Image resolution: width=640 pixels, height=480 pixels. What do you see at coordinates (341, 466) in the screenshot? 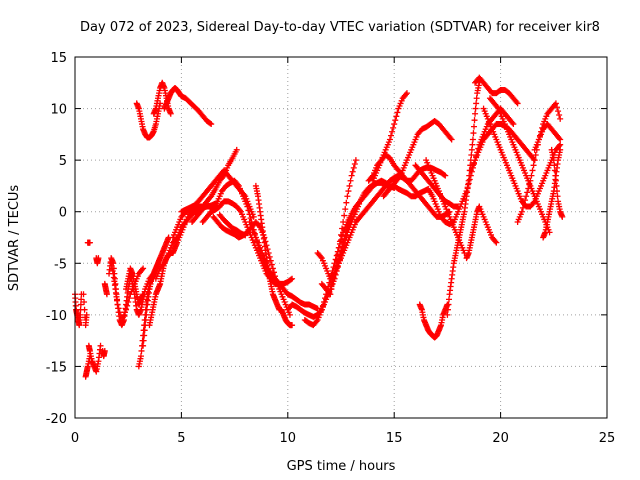
I see `x-axis-label: GPS time / hours` at bounding box center [341, 466].